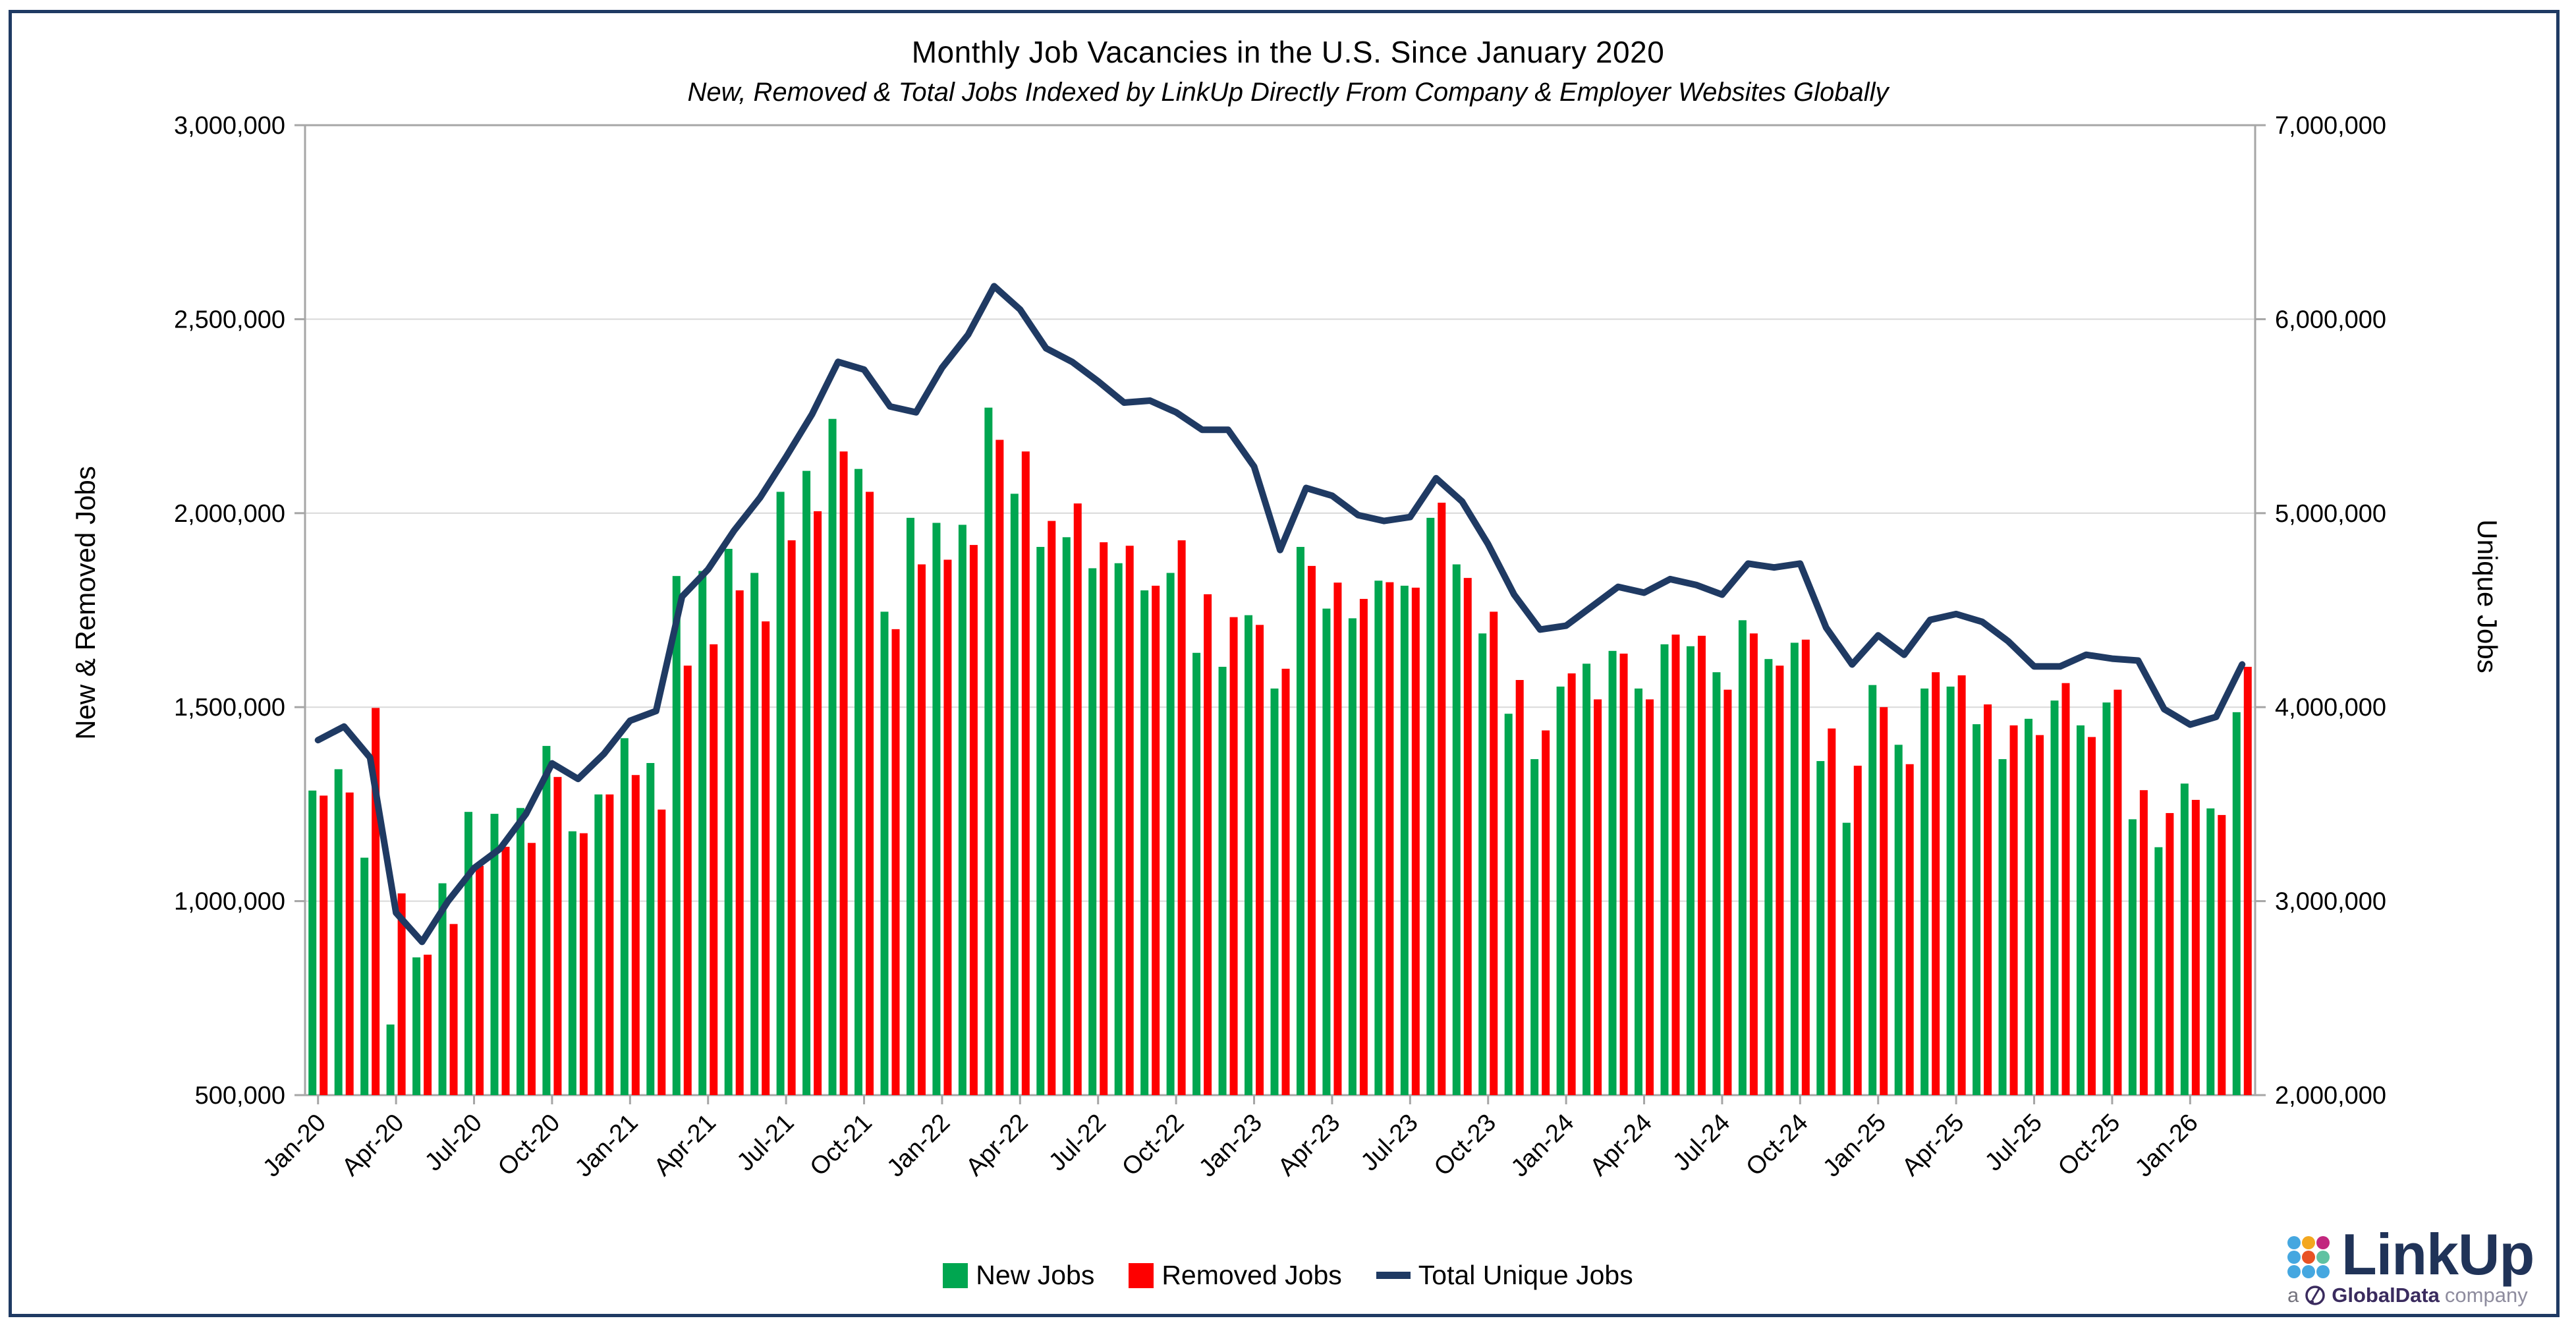  What do you see at coordinates (1525, 1275) in the screenshot?
I see `legend-label: Total Unique Jobs` at bounding box center [1525, 1275].